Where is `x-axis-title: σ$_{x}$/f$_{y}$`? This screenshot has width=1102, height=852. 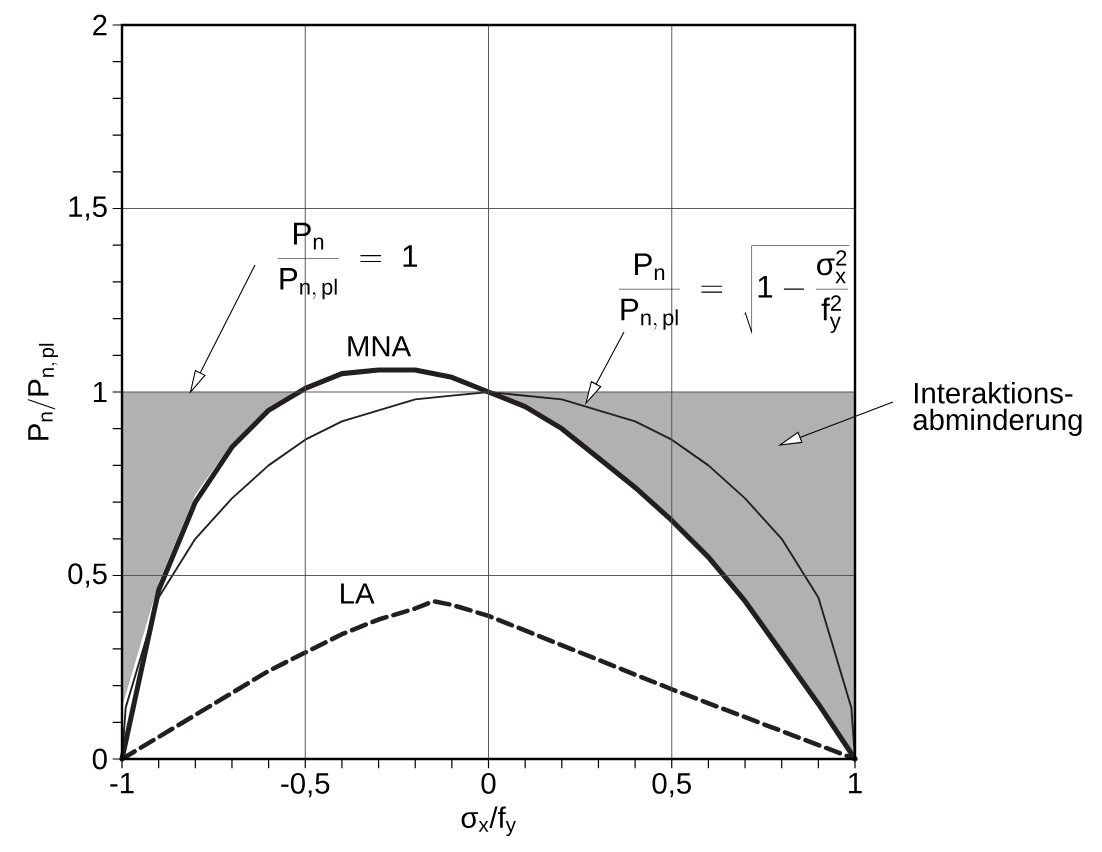 x-axis-title: σ$_{x}$/f$_{y}$ is located at coordinates (488, 821).